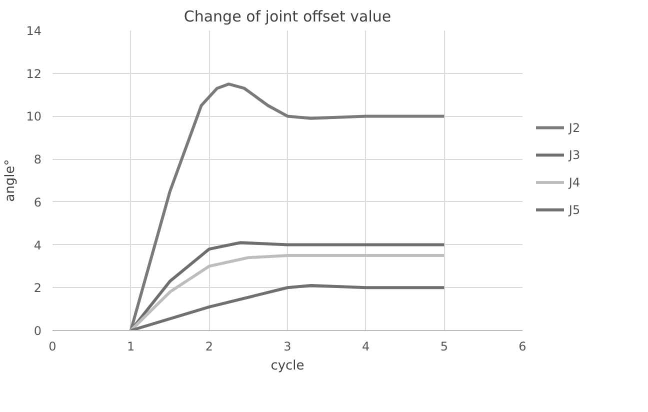 The height and width of the screenshot is (412, 648). Describe the element at coordinates (574, 209) in the screenshot. I see `legend-label: J5` at that location.